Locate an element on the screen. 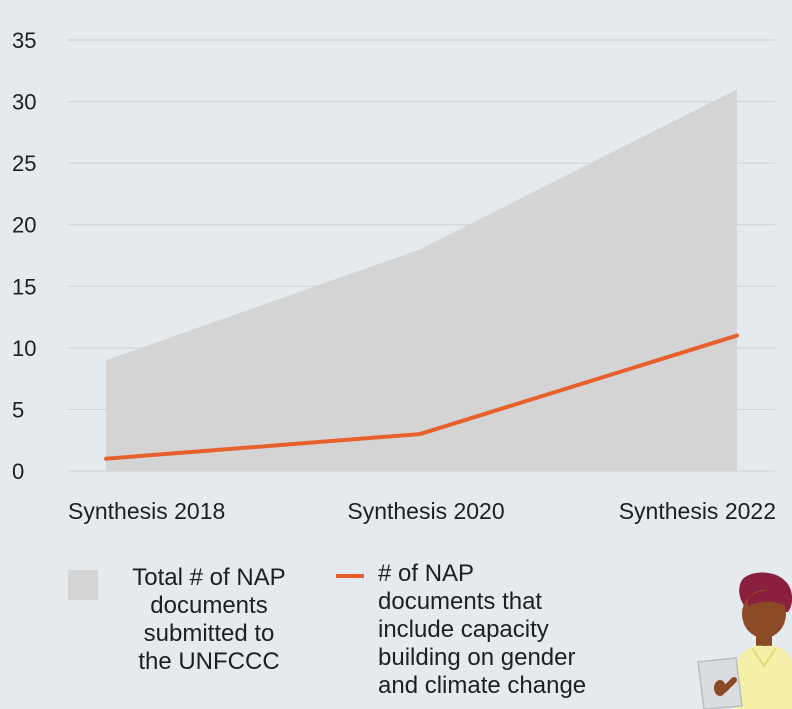 Image resolution: width=792 pixels, height=709 pixels. legend-swatch-line is located at coordinates (350, 576).